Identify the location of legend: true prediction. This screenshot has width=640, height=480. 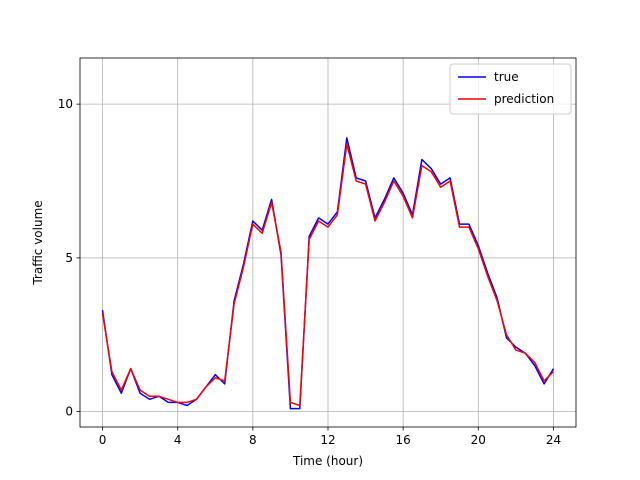
(510, 89).